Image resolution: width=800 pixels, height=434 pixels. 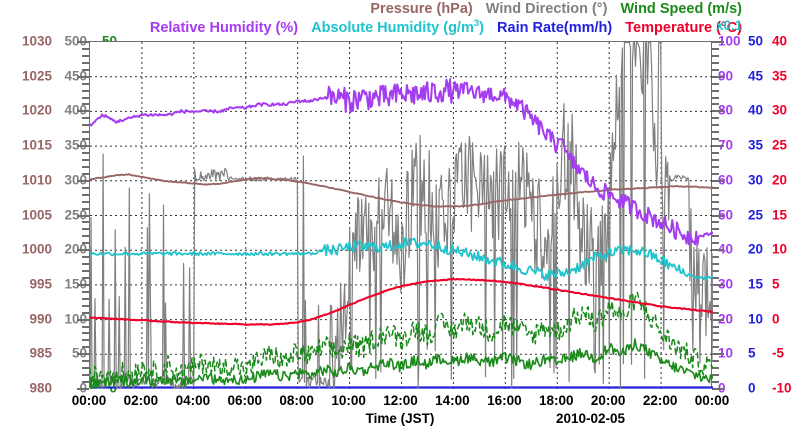 What do you see at coordinates (660, 400) in the screenshot?
I see `x-tick-label-11: 22:00` at bounding box center [660, 400].